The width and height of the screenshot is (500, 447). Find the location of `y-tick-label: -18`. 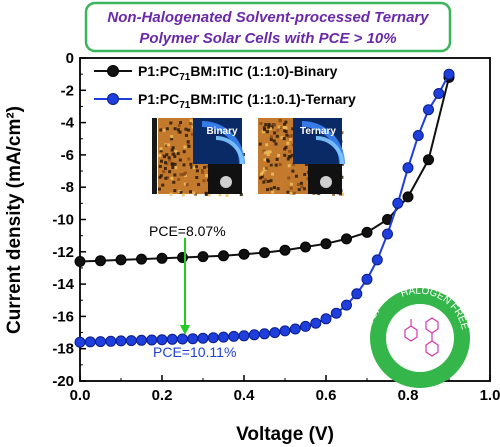

y-tick-label: -18 is located at coordinates (63, 349).